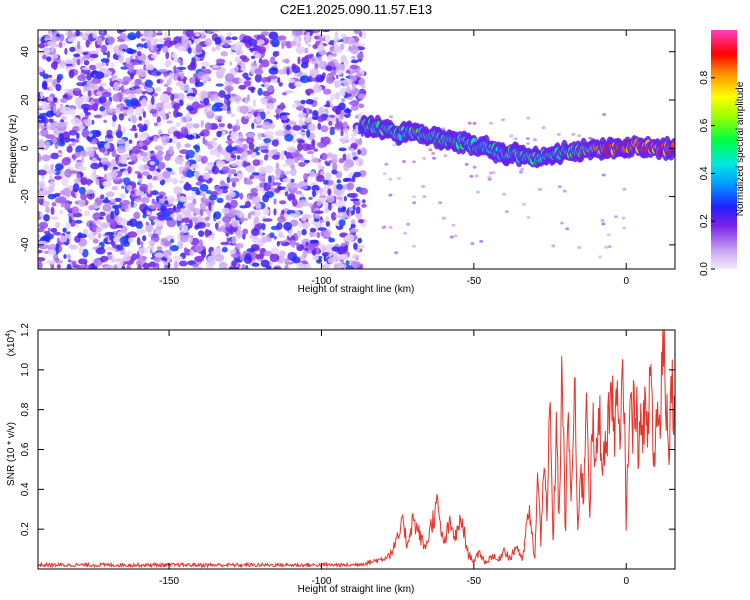 The image size is (750, 600). I want to click on spec-y-tick-label: -40, so click(25, 244).